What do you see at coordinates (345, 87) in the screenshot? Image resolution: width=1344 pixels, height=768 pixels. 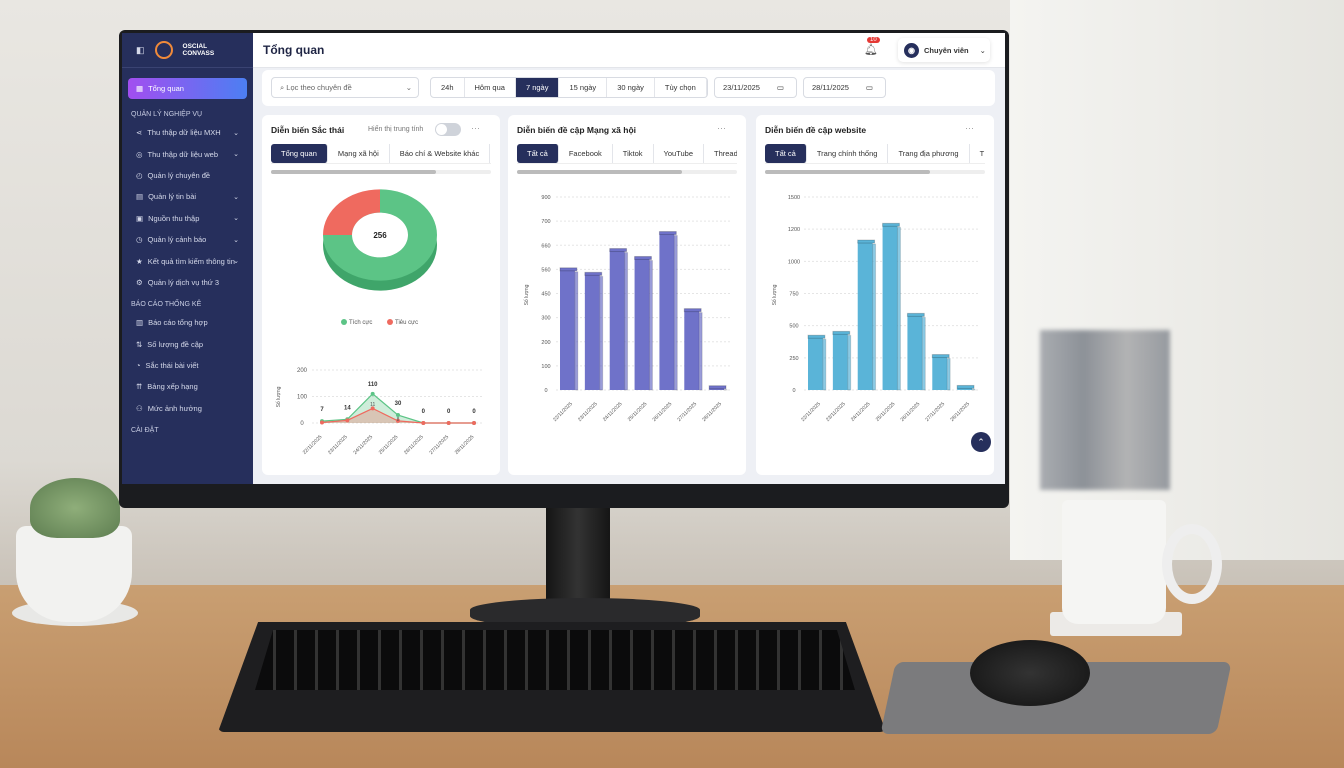 I see `topic-filter-select: ⌕ Lọc theo chuyên đề ⌄` at bounding box center [345, 87].